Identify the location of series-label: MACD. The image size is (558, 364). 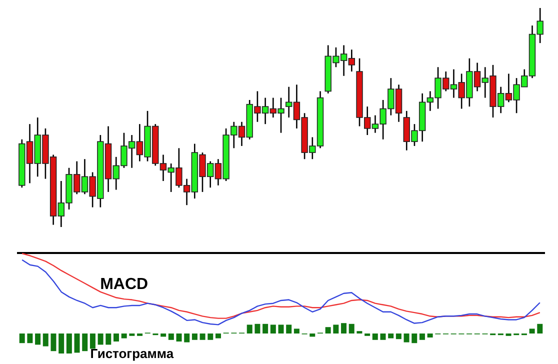
(124, 284).